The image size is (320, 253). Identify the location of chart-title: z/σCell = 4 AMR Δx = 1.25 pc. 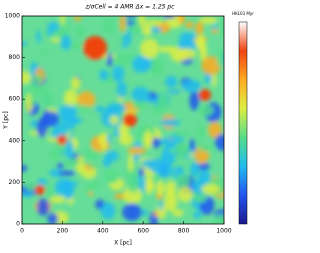
(130, 7).